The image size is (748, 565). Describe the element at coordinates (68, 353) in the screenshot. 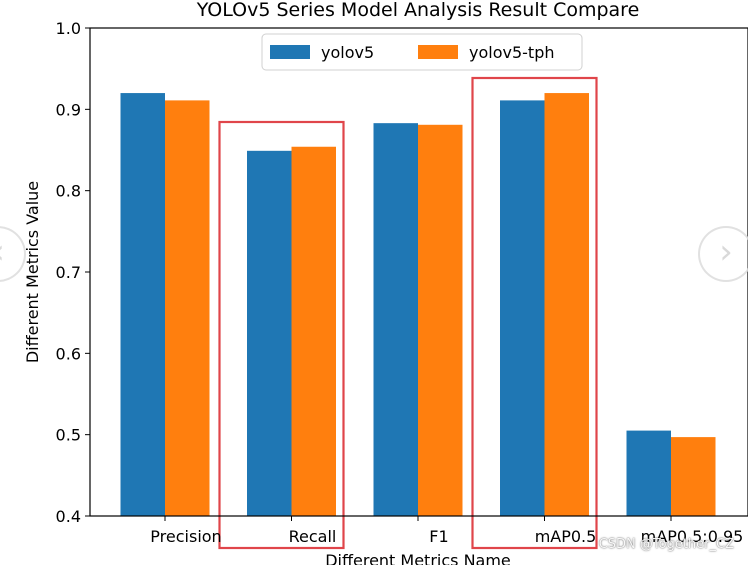

I see `y-tick-label: 0.6` at that location.